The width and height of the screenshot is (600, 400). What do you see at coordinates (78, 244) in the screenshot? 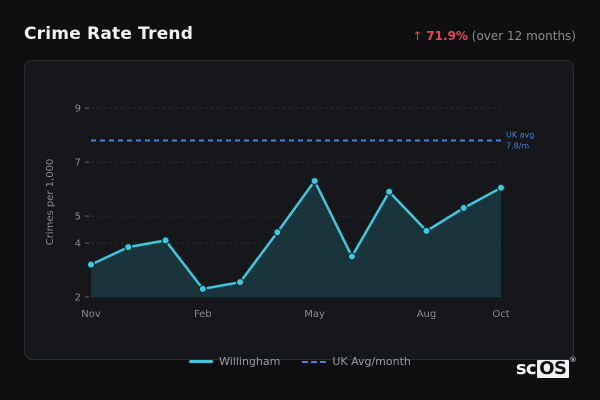
I see `y-tick-label: 4` at bounding box center [78, 244].